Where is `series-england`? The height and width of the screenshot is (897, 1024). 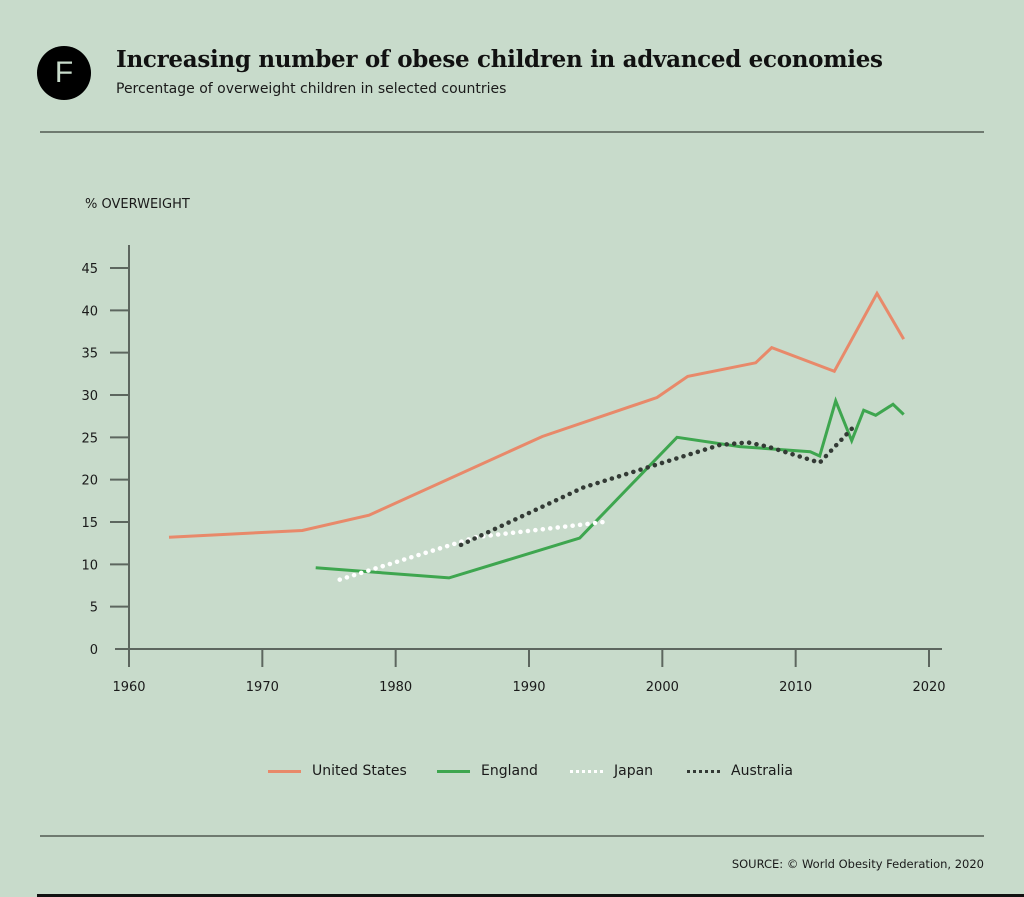 series-england is located at coordinates (610, 488).